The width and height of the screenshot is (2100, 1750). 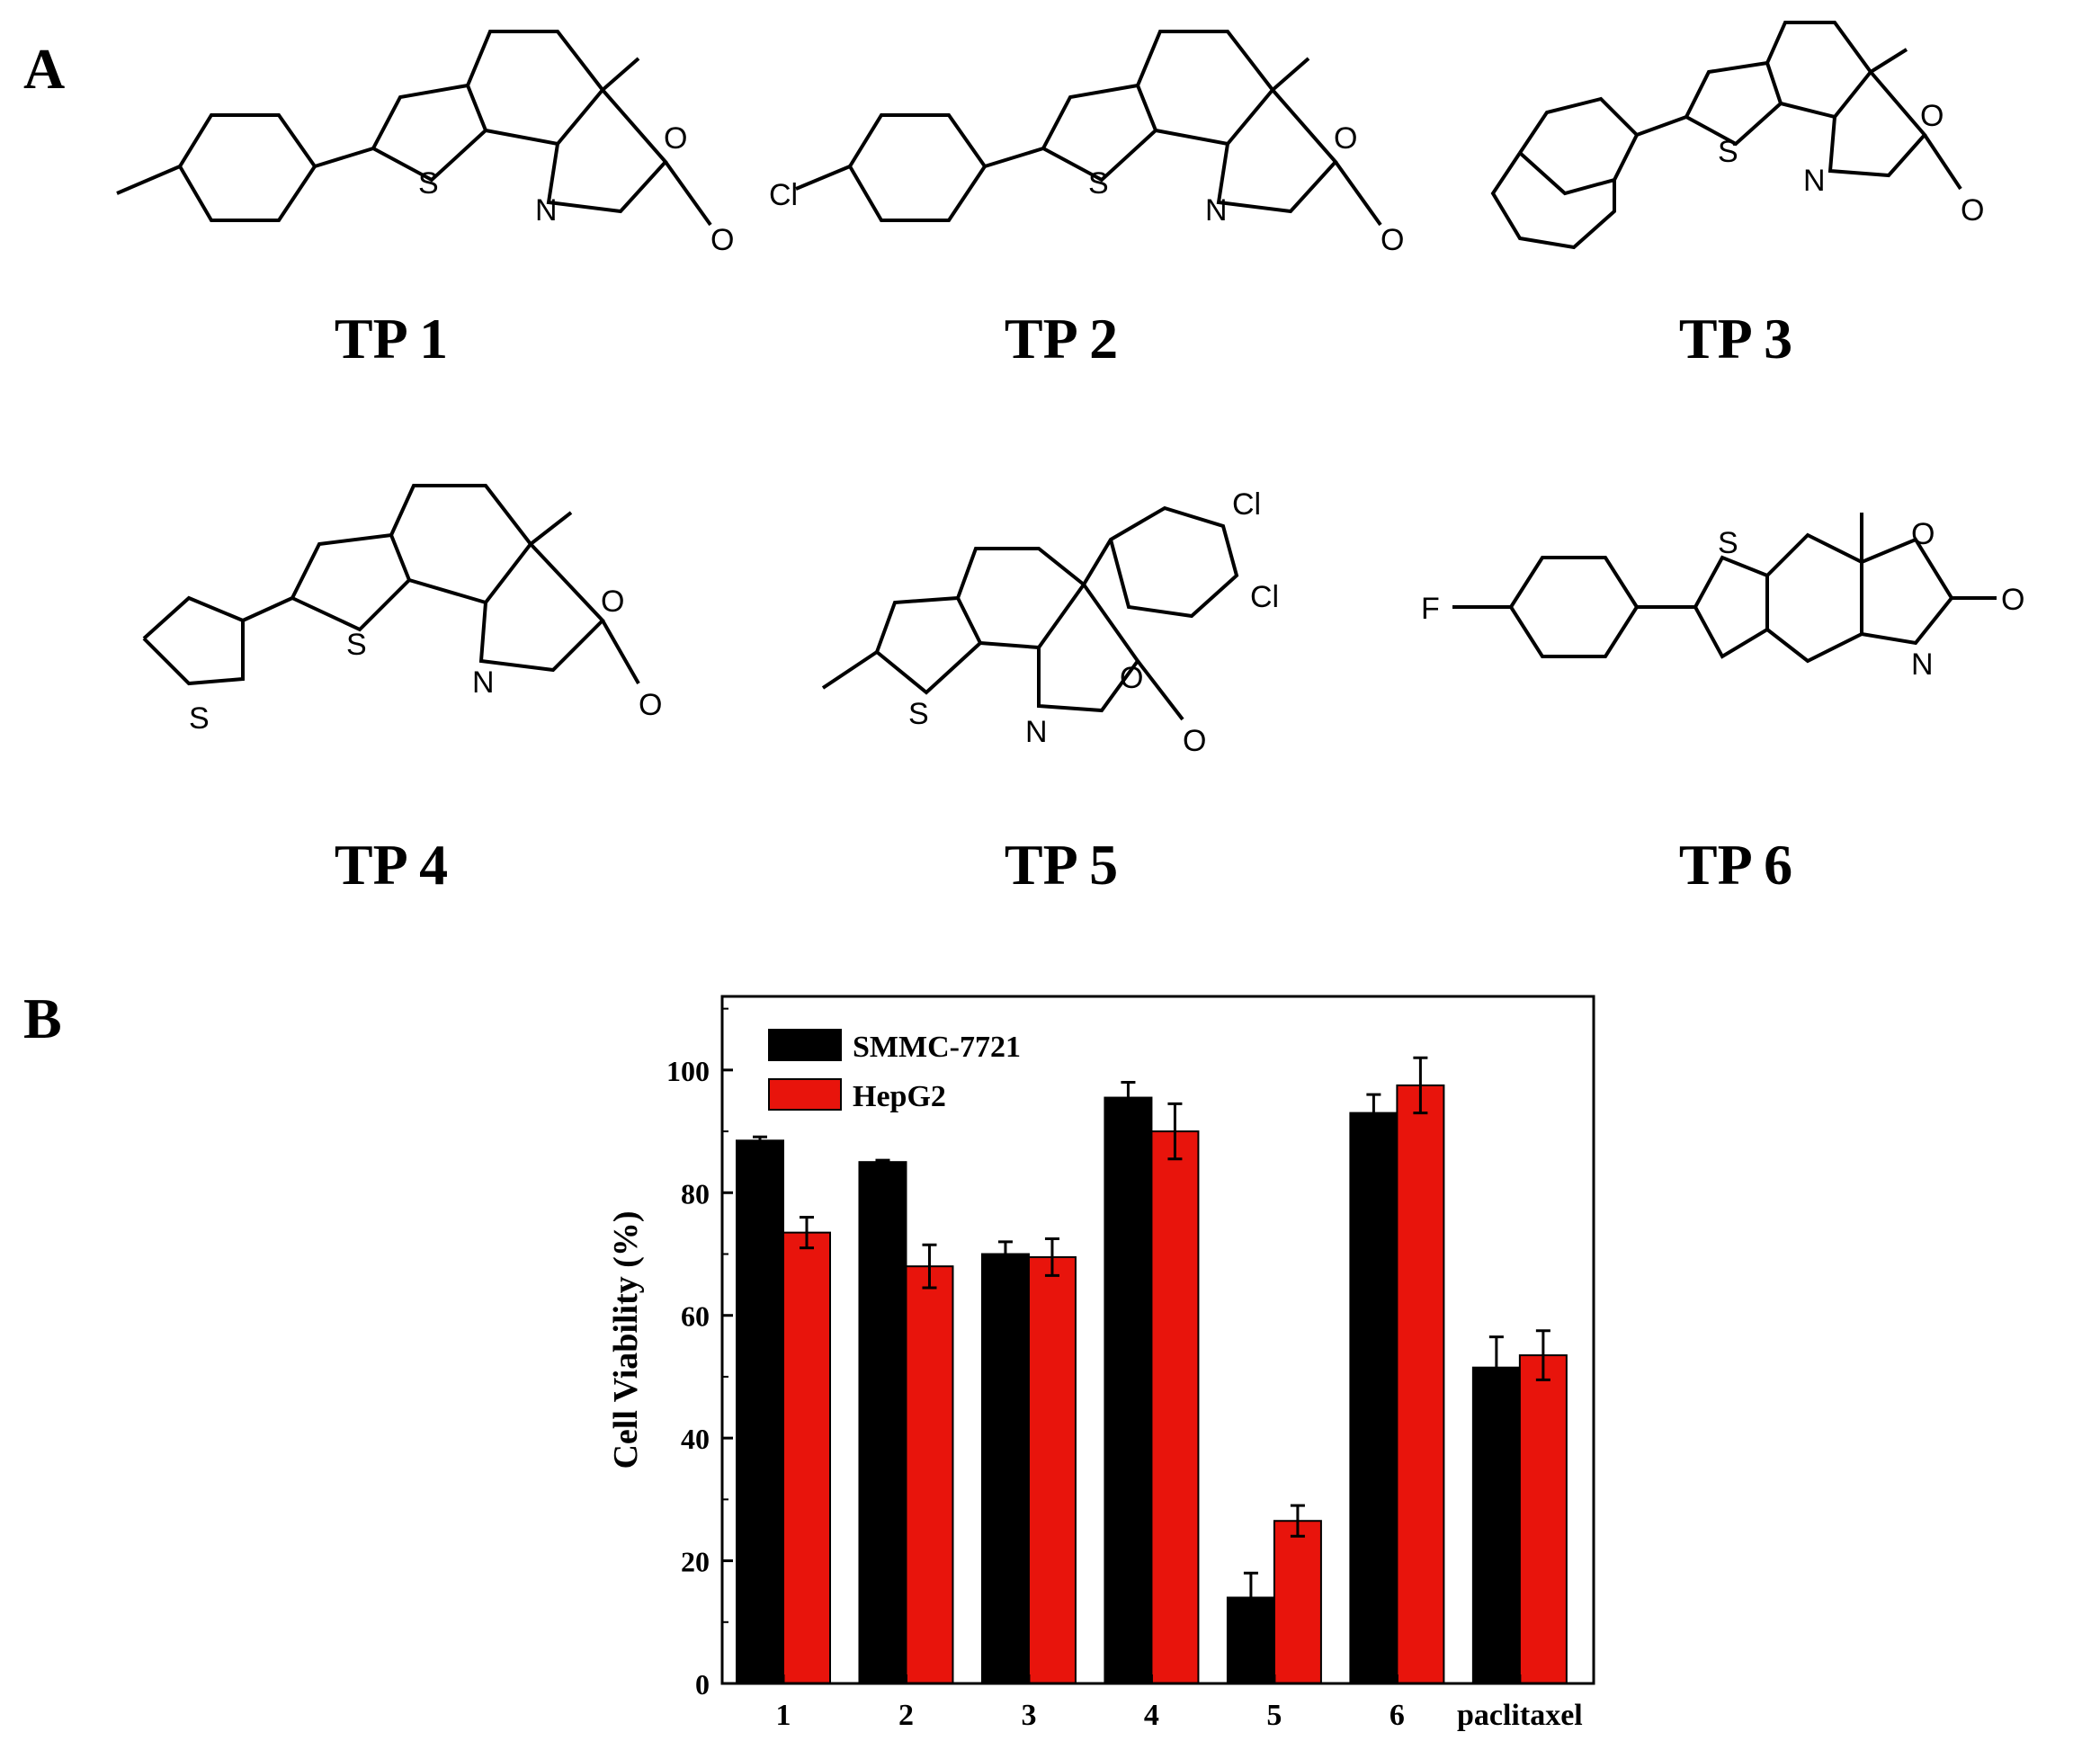 I want to click on y-axis-label: Cell Viability (%), so click(x=626, y=1339).